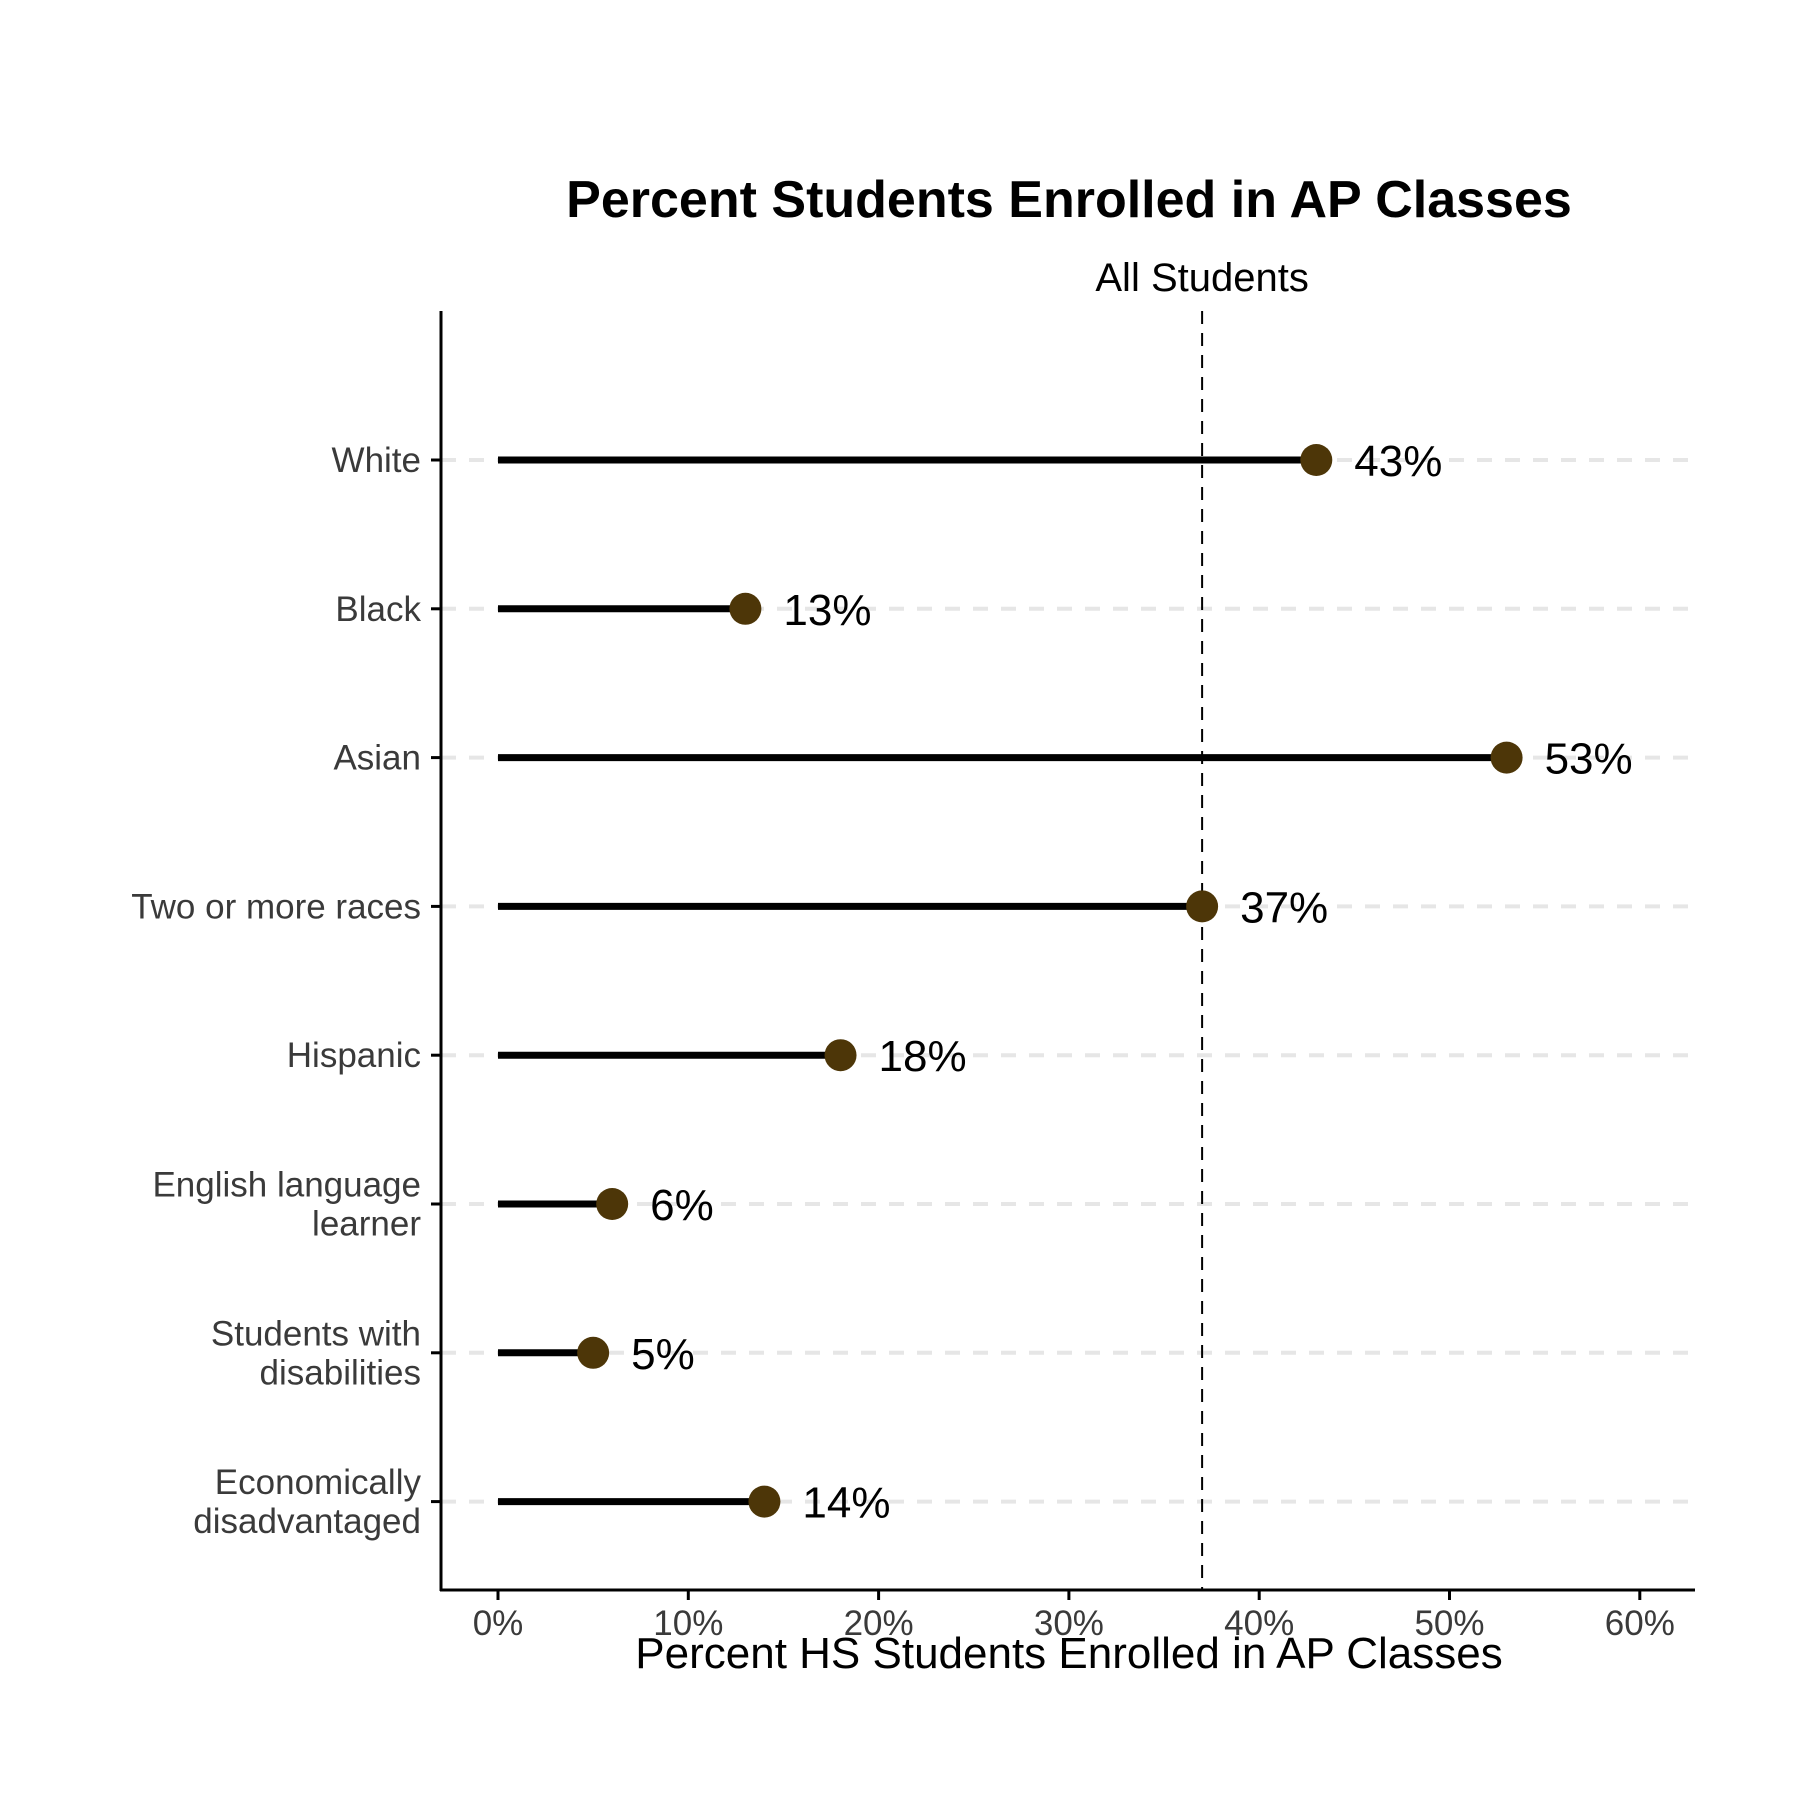  Describe the element at coordinates (1589, 759) in the screenshot. I see `data-label: 53%` at that location.